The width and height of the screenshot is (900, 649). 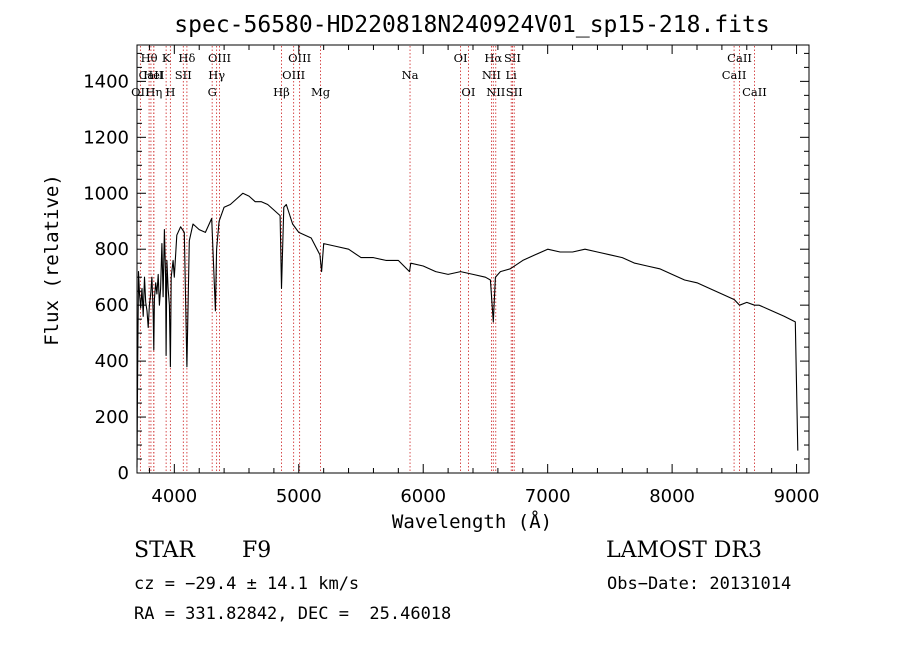 What do you see at coordinates (797, 496) in the screenshot?
I see `x-tick-label: 9000` at bounding box center [797, 496].